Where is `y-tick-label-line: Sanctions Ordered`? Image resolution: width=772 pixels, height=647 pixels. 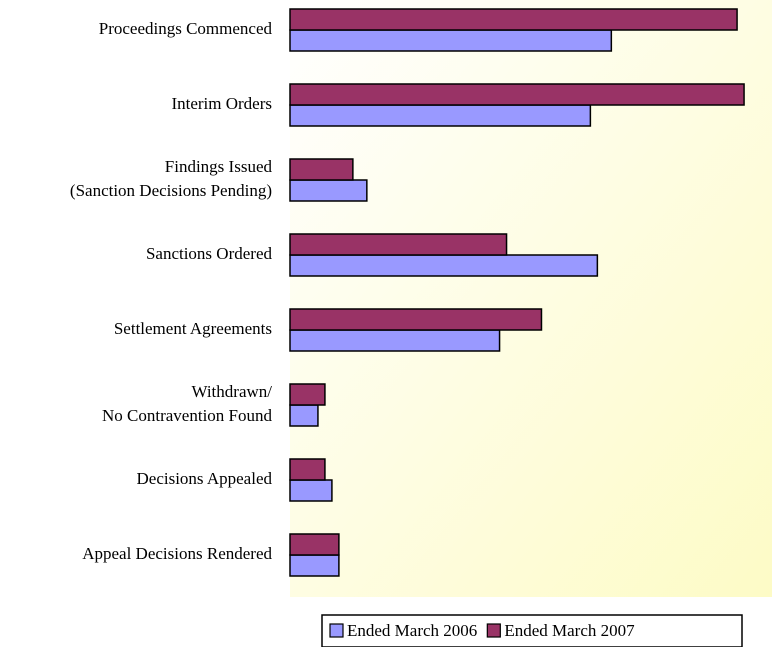
y-tick-label-line: Sanctions Ordered is located at coordinates (209, 253).